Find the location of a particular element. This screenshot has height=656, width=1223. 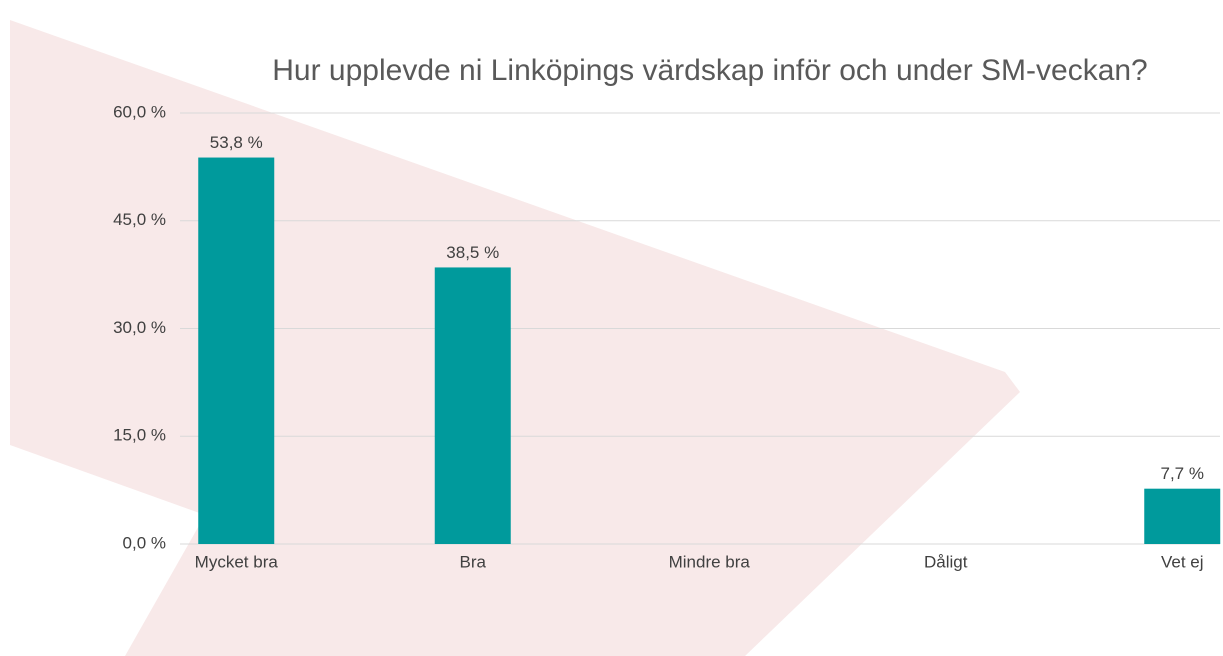

x-tick-label: Dåligt is located at coordinates (946, 561).